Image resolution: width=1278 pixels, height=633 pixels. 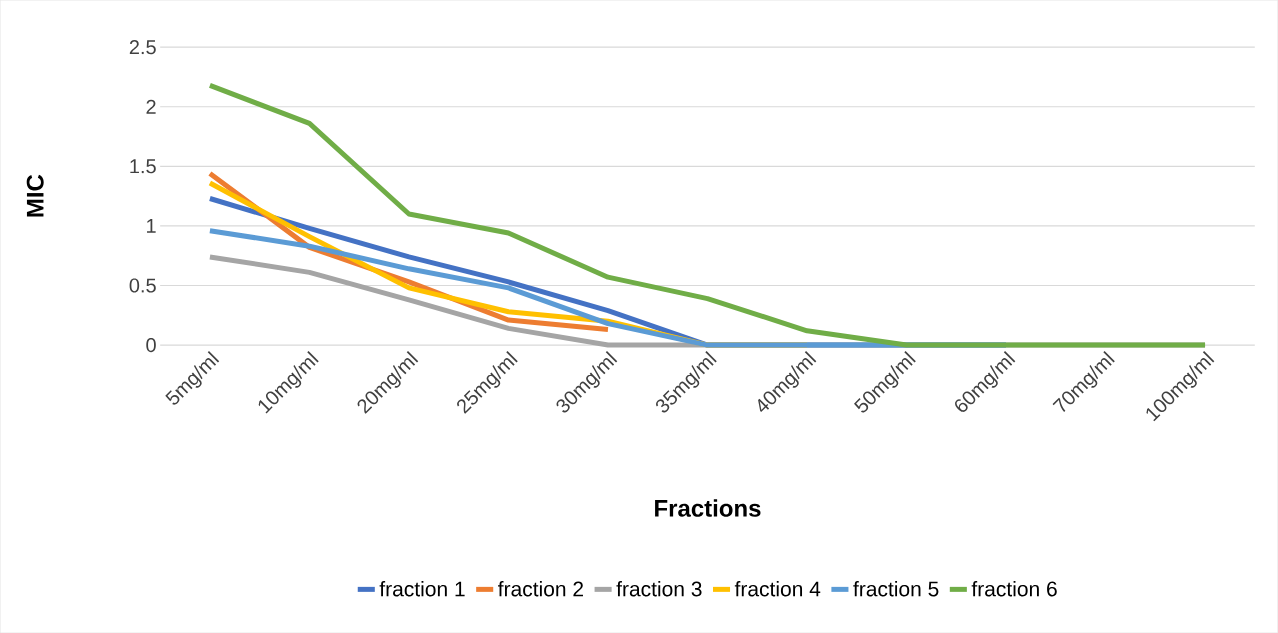 What do you see at coordinates (142, 47) in the screenshot?
I see `y-tick-label: 2.5` at bounding box center [142, 47].